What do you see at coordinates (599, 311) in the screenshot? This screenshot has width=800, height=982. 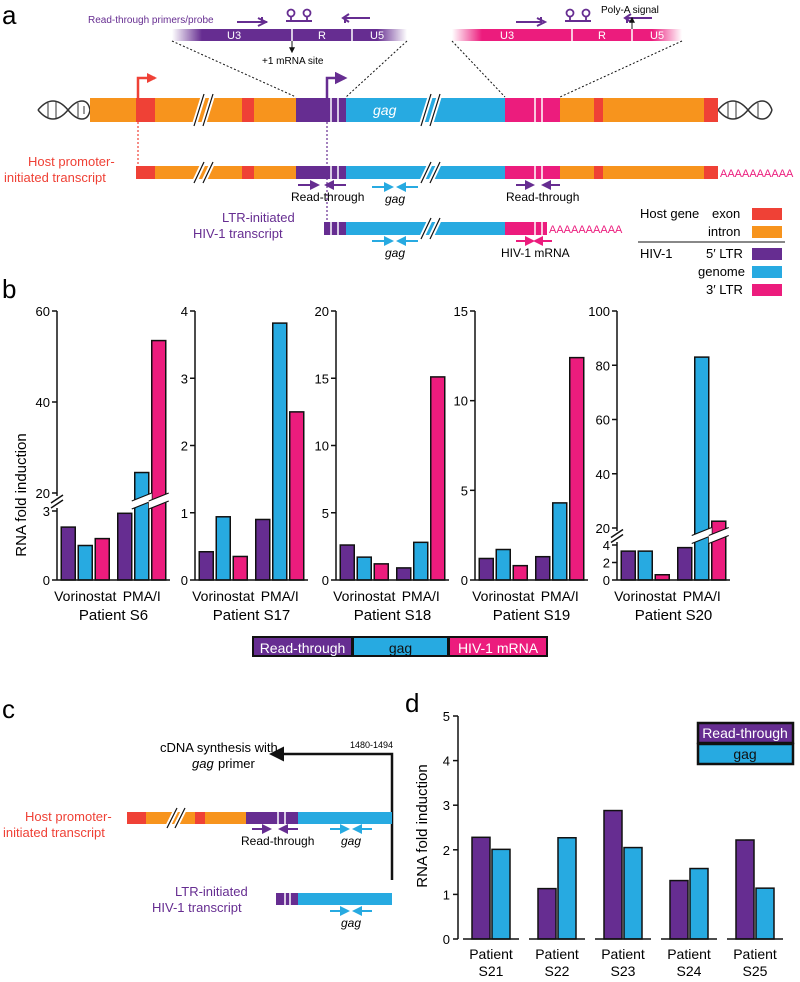 I see `y-tick-label: 100` at bounding box center [599, 311].